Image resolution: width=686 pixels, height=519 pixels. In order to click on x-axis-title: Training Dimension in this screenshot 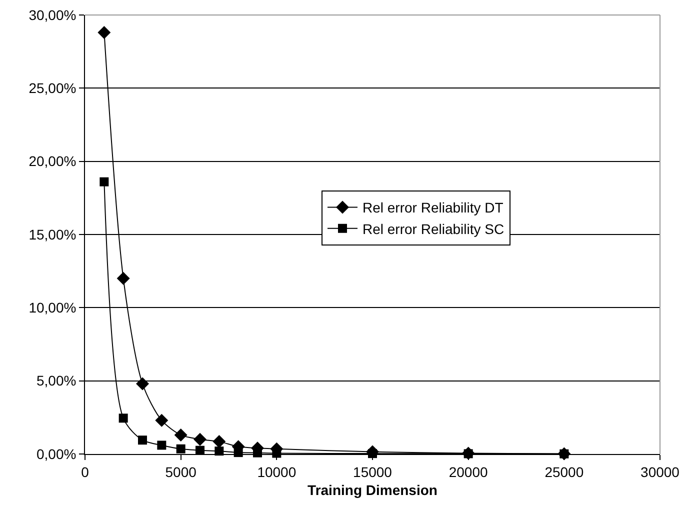, I will do `click(373, 490)`.